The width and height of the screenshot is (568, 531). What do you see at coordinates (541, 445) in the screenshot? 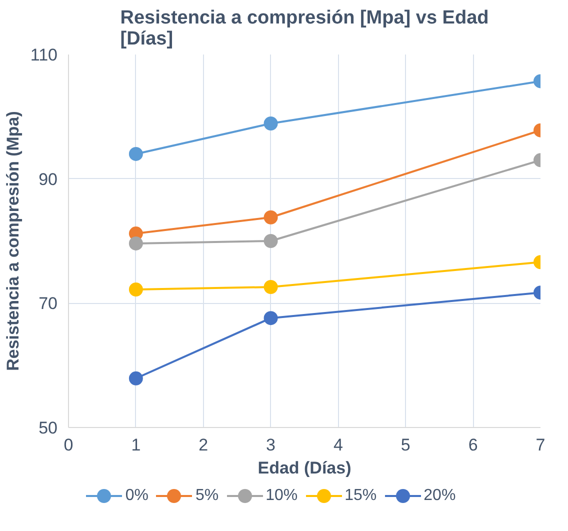
I see `x-tick-label: 7` at bounding box center [541, 445].